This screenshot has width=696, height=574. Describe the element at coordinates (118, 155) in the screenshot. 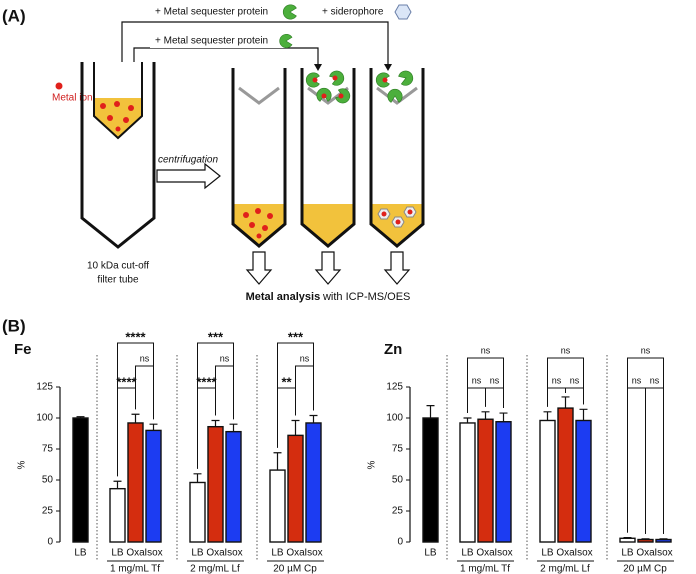

I see `tube` at that location.